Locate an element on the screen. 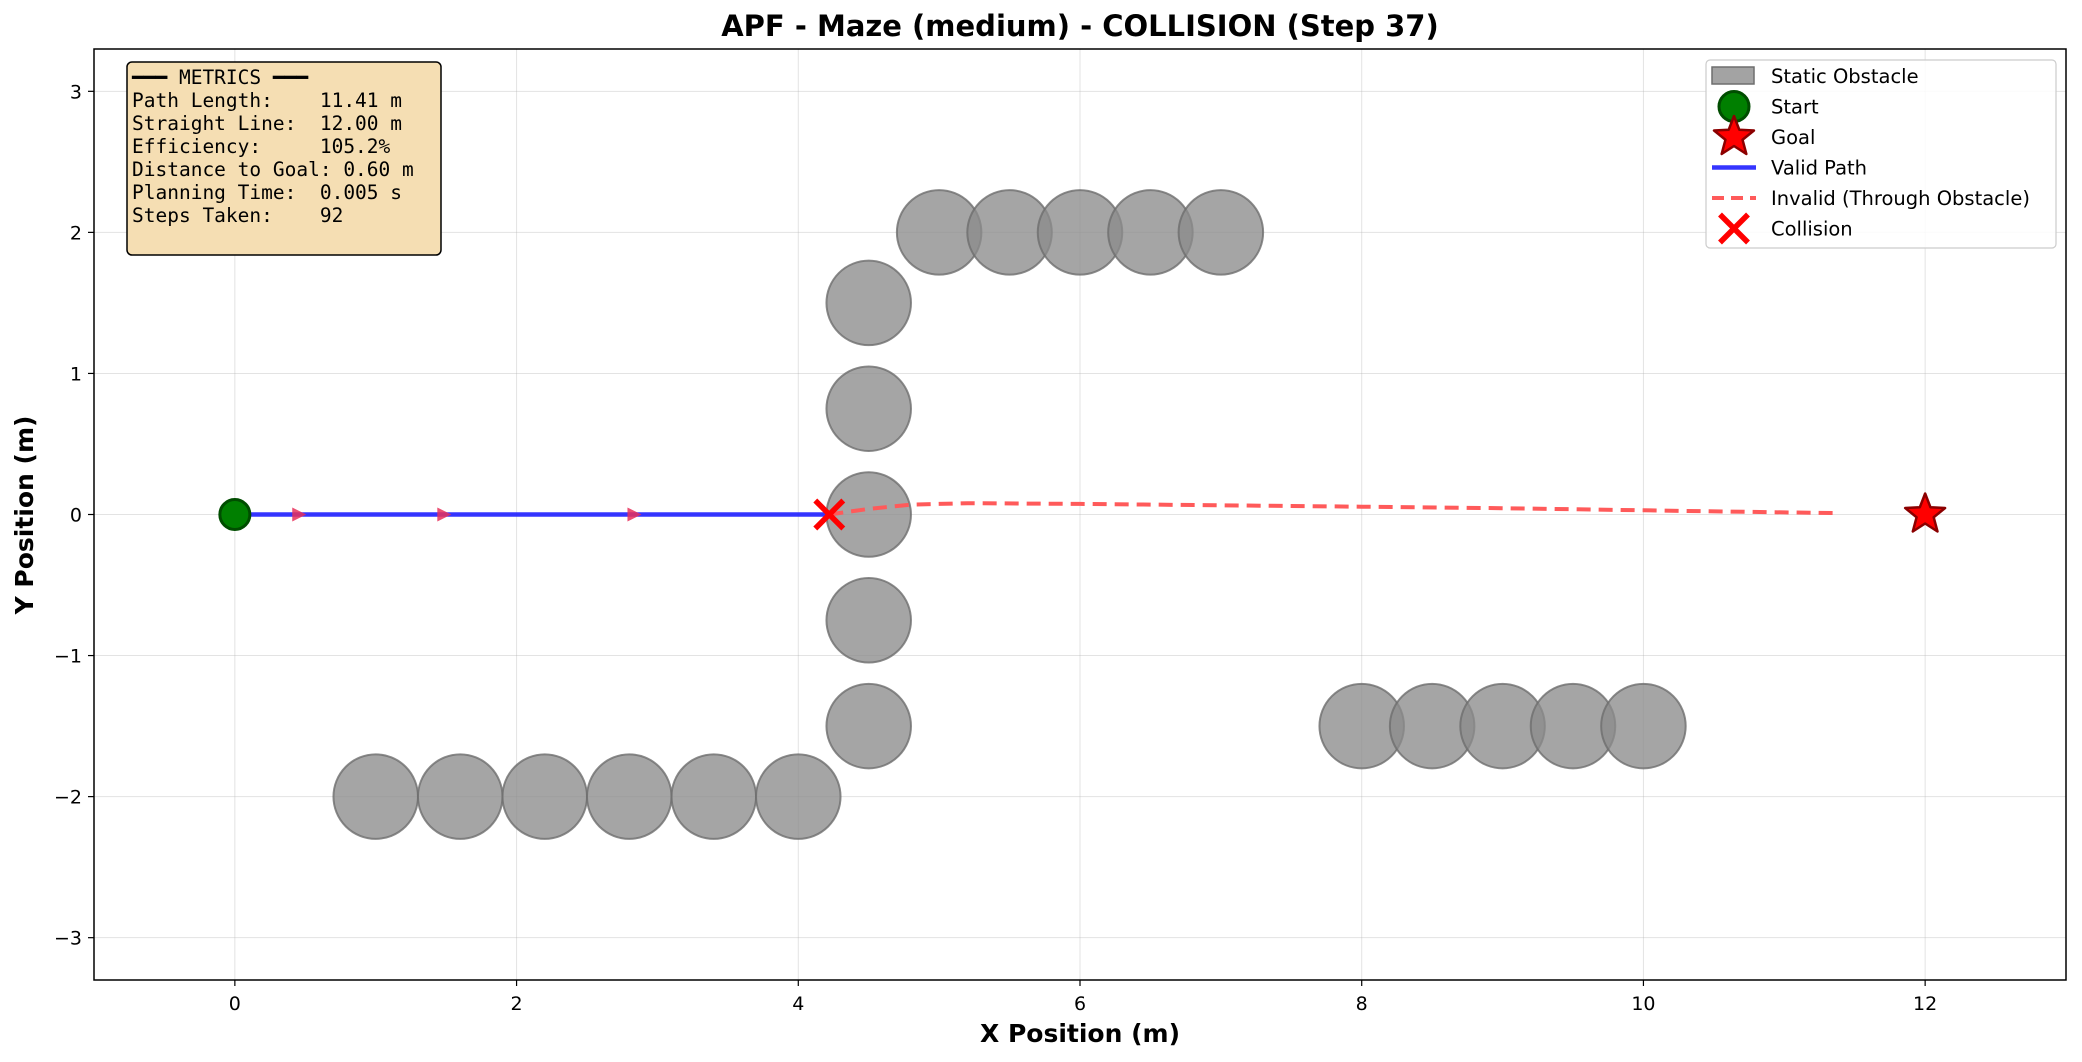 This screenshot has height=1062, width=2082. goal-marker is located at coordinates (1925, 512).